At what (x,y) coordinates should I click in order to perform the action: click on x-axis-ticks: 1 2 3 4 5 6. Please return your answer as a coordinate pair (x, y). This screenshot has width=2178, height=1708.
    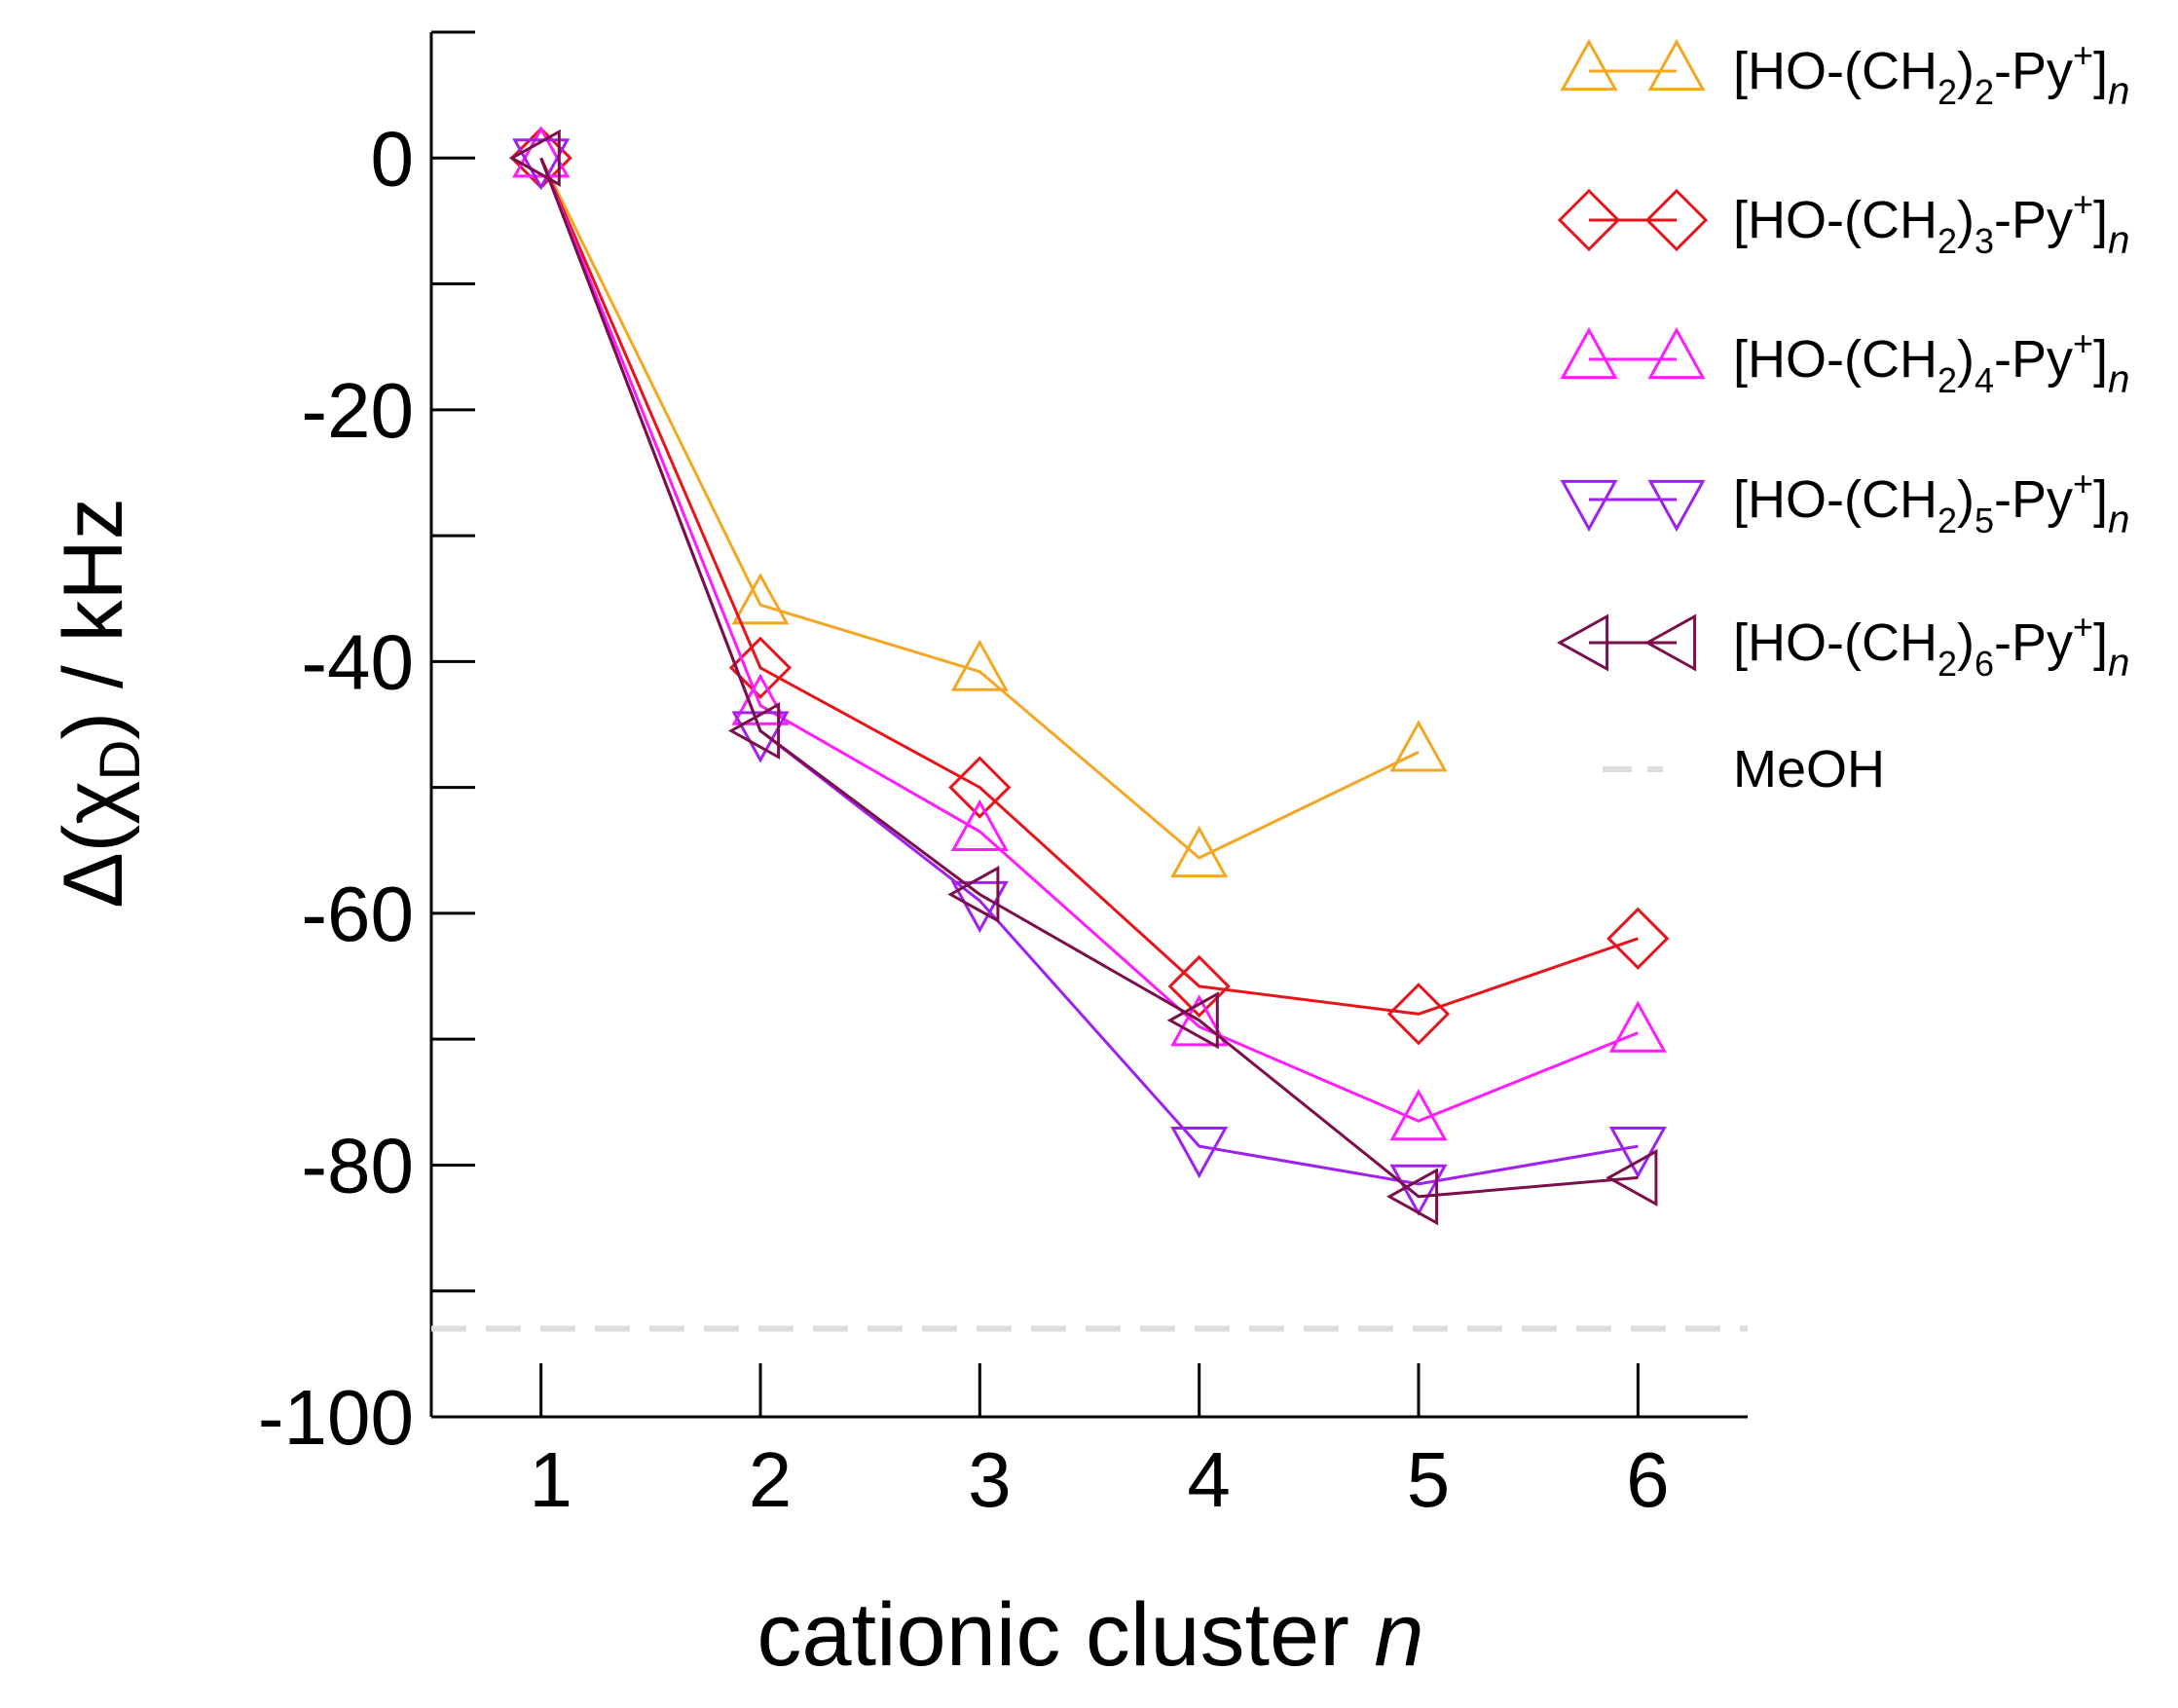
    Looking at the image, I should click on (1099, 1443).